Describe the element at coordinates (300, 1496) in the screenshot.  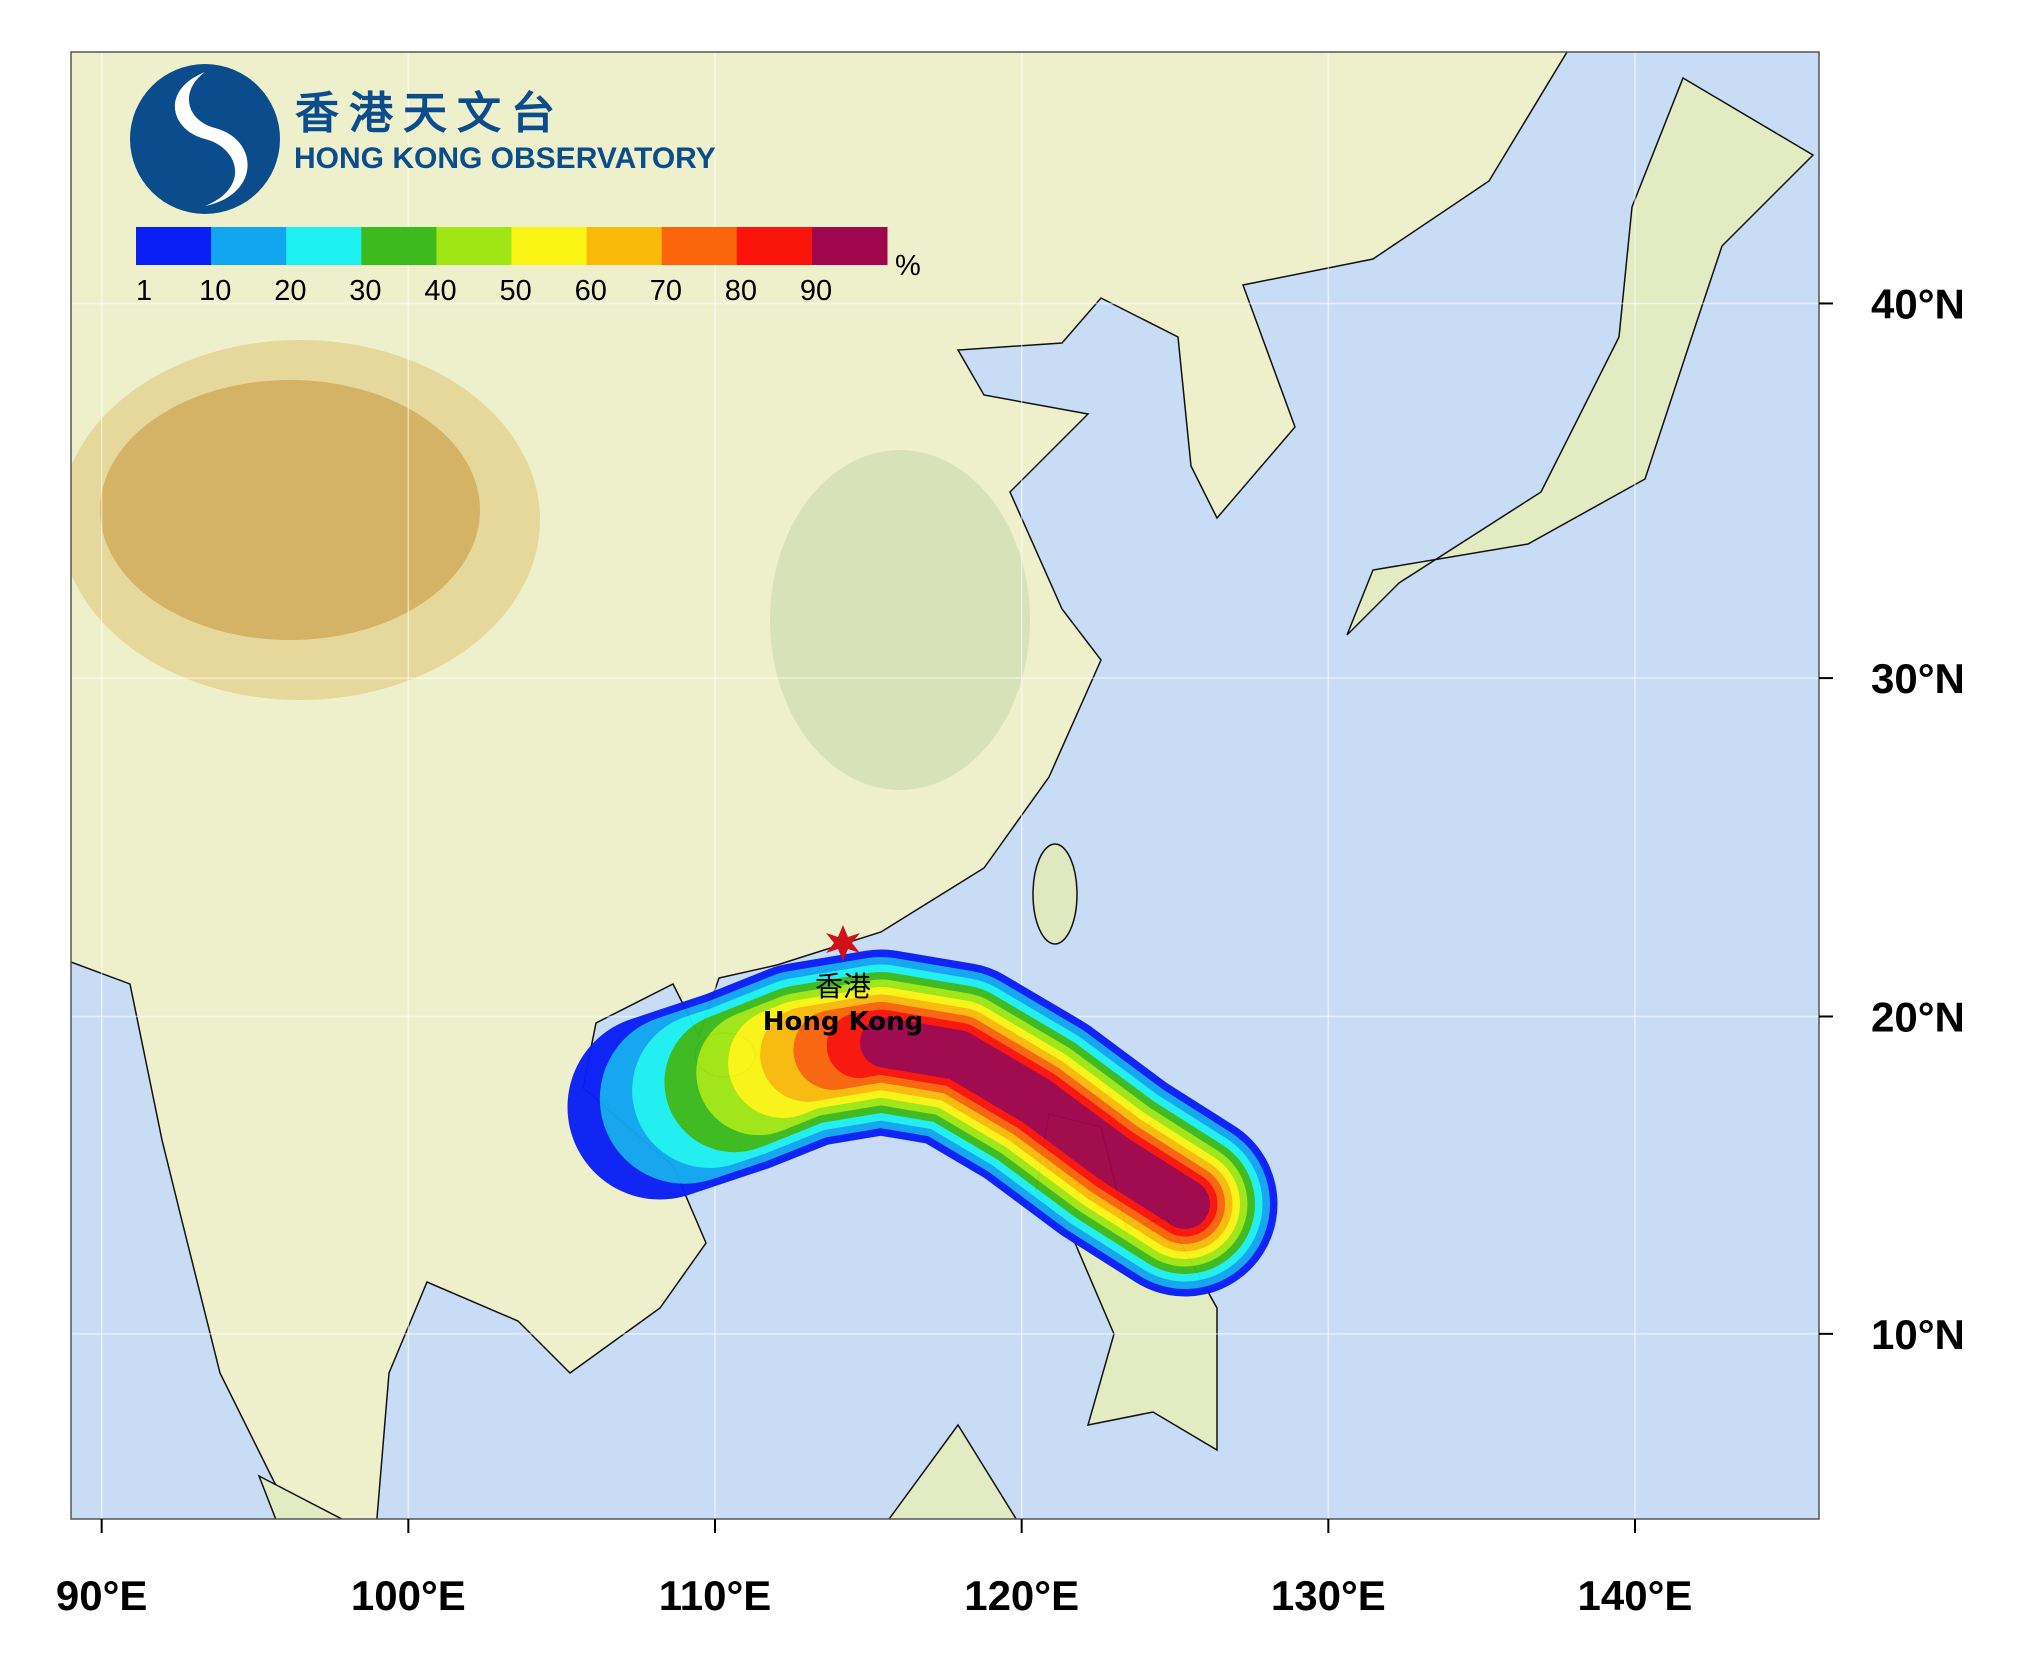
I see `sumatra` at that location.